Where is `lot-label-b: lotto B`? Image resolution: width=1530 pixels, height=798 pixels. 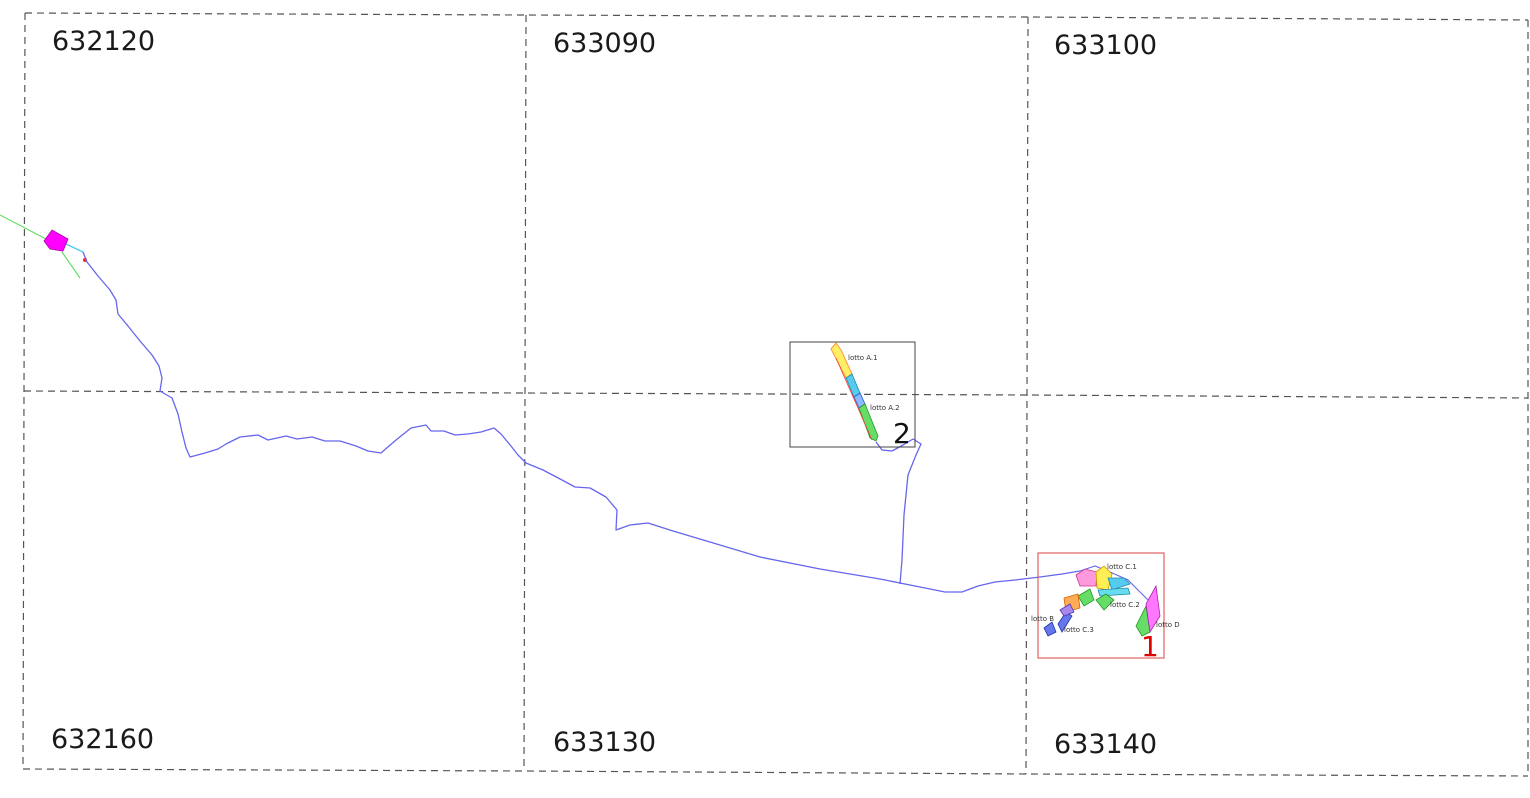
lot-label-b: lotto B is located at coordinates (1042, 619).